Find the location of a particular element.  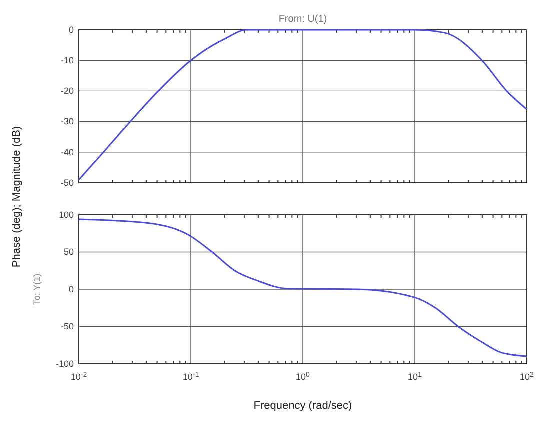

y-tick-label: 100 is located at coordinates (66, 215).